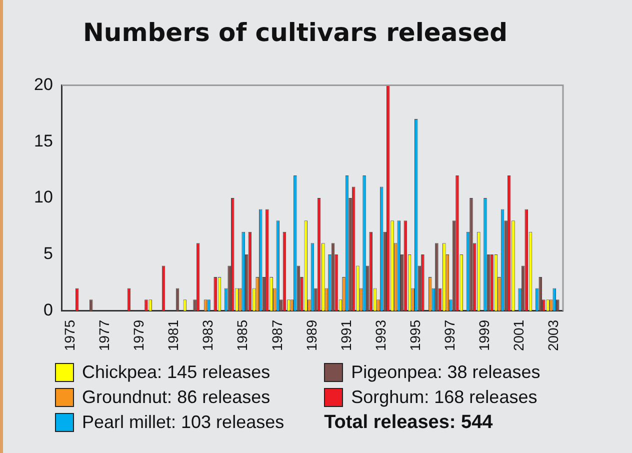 The height and width of the screenshot is (453, 632). What do you see at coordinates (276, 336) in the screenshot?
I see `x-tick-label: 1987` at bounding box center [276, 336].